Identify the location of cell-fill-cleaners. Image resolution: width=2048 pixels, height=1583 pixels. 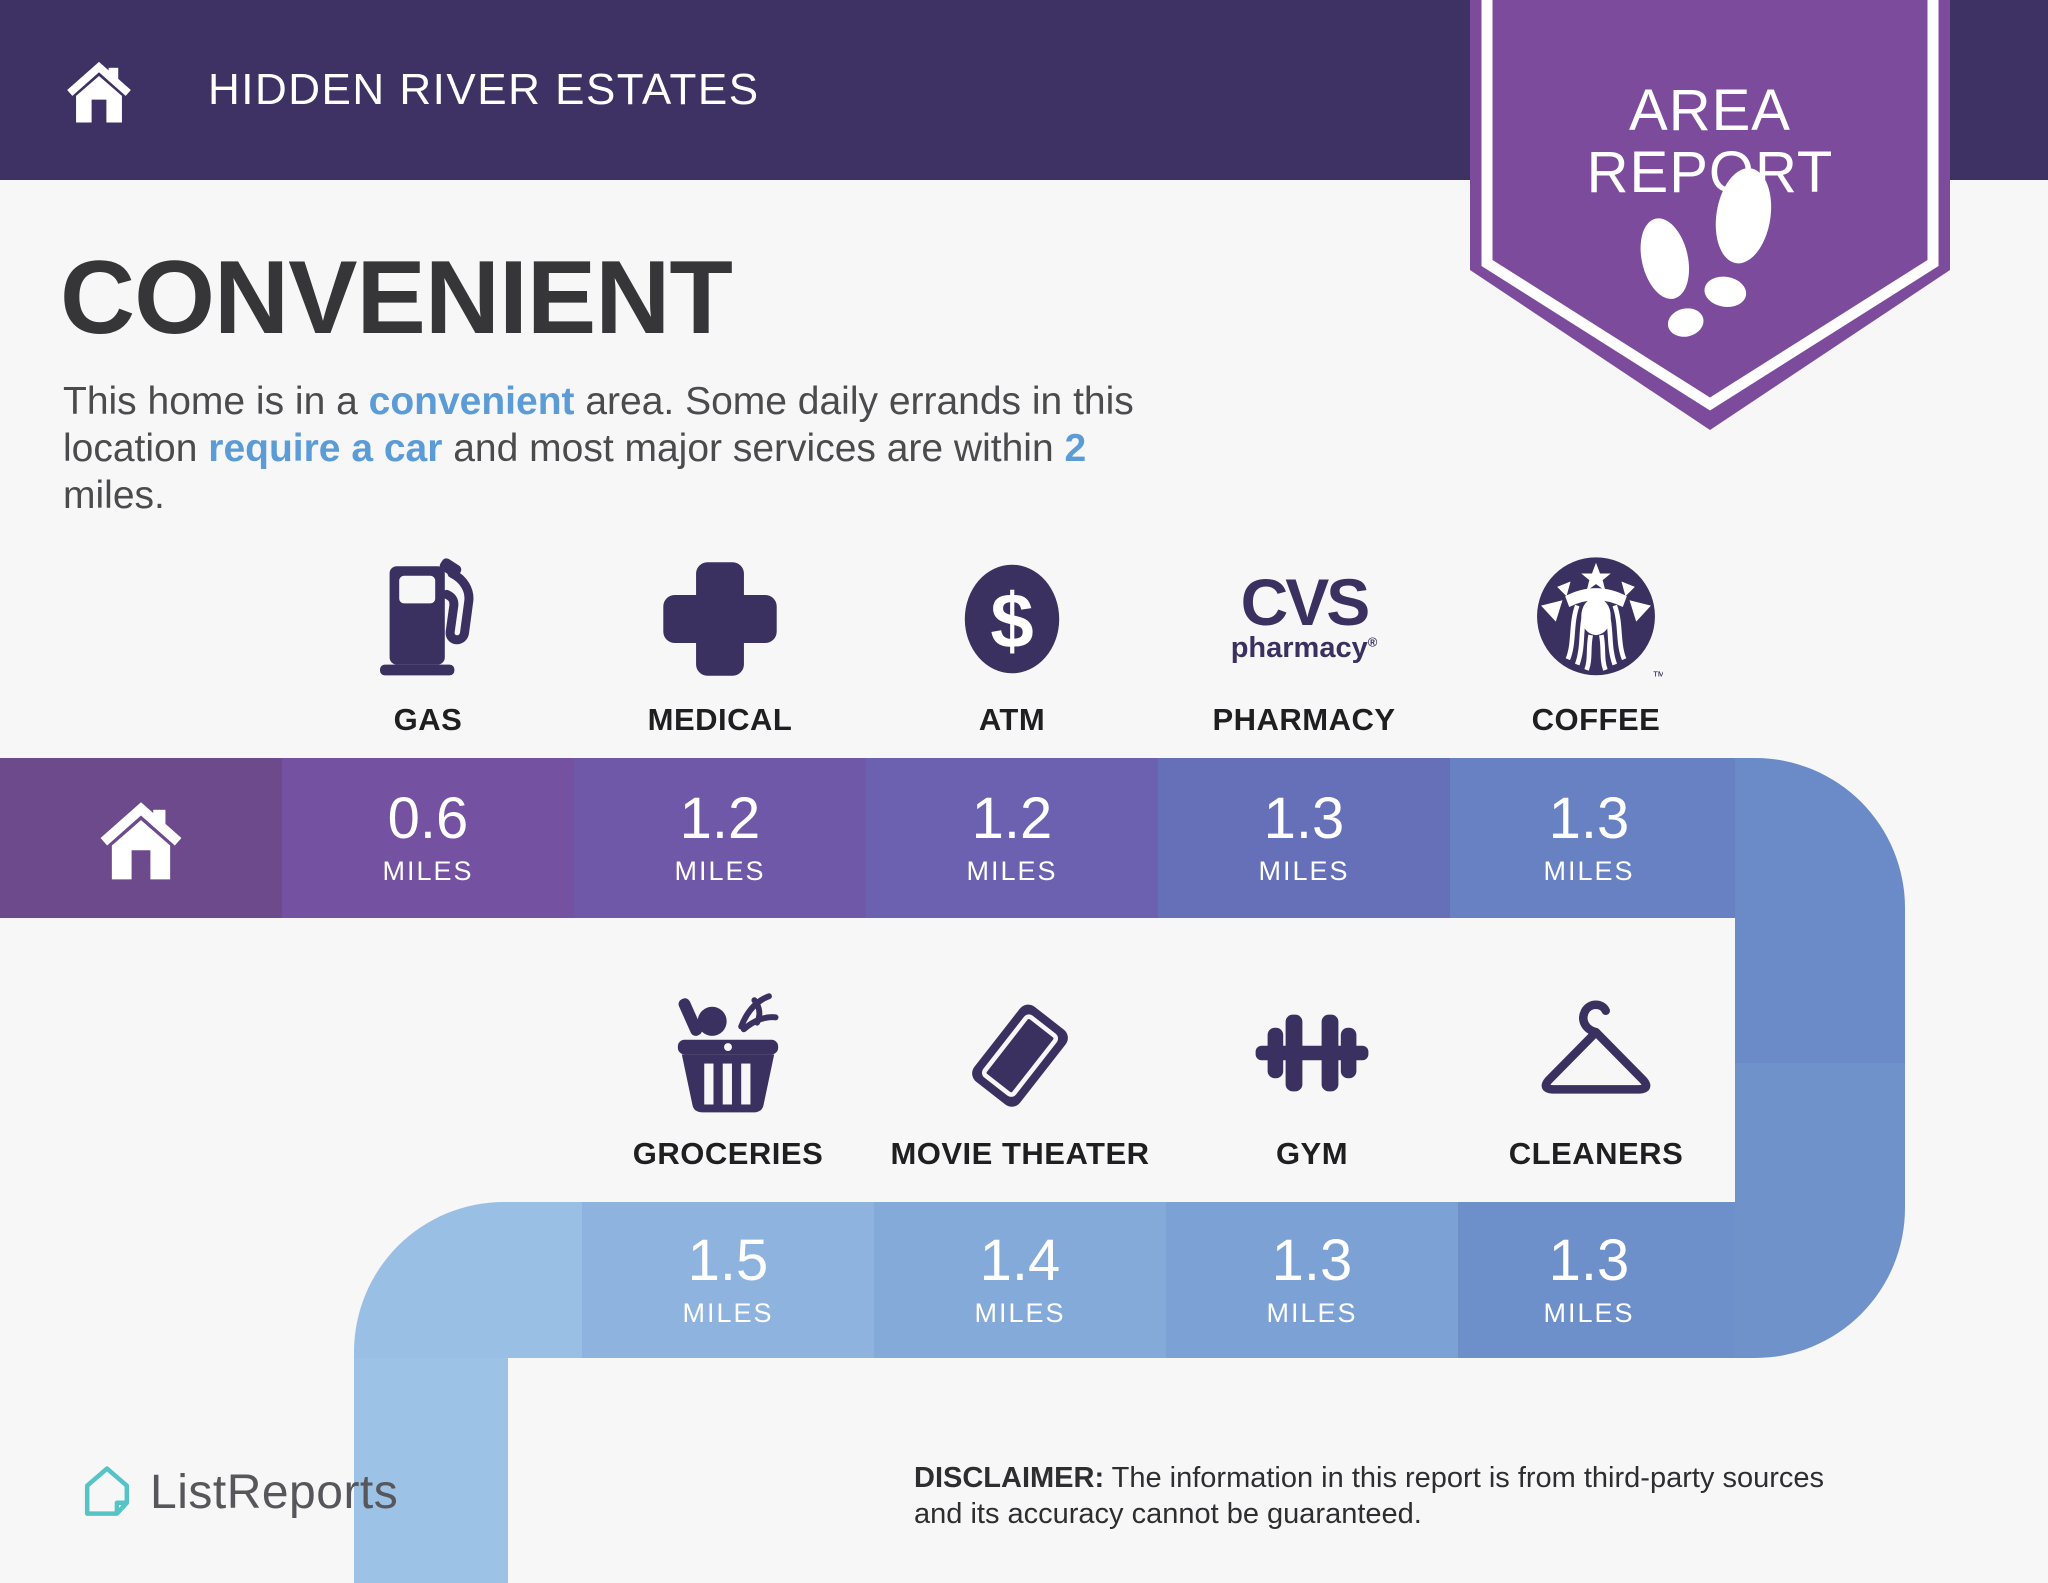
(1596, 1280).